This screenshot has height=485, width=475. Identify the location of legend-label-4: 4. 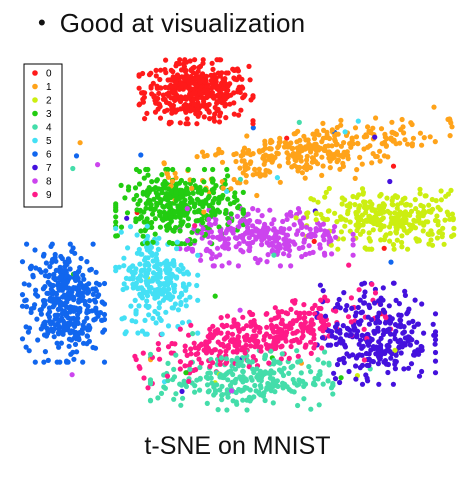
(49, 128).